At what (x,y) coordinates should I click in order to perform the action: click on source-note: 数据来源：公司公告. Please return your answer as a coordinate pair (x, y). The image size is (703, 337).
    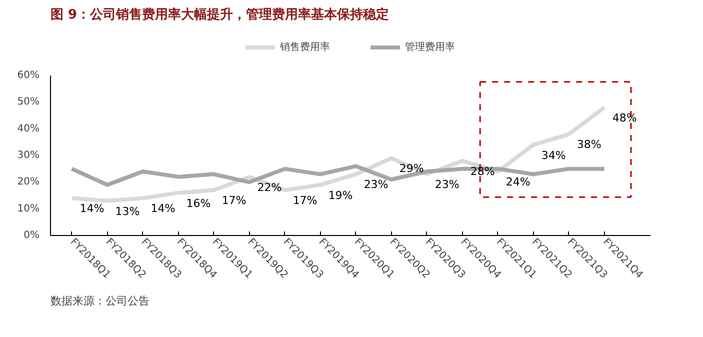
    Looking at the image, I should click on (100, 301).